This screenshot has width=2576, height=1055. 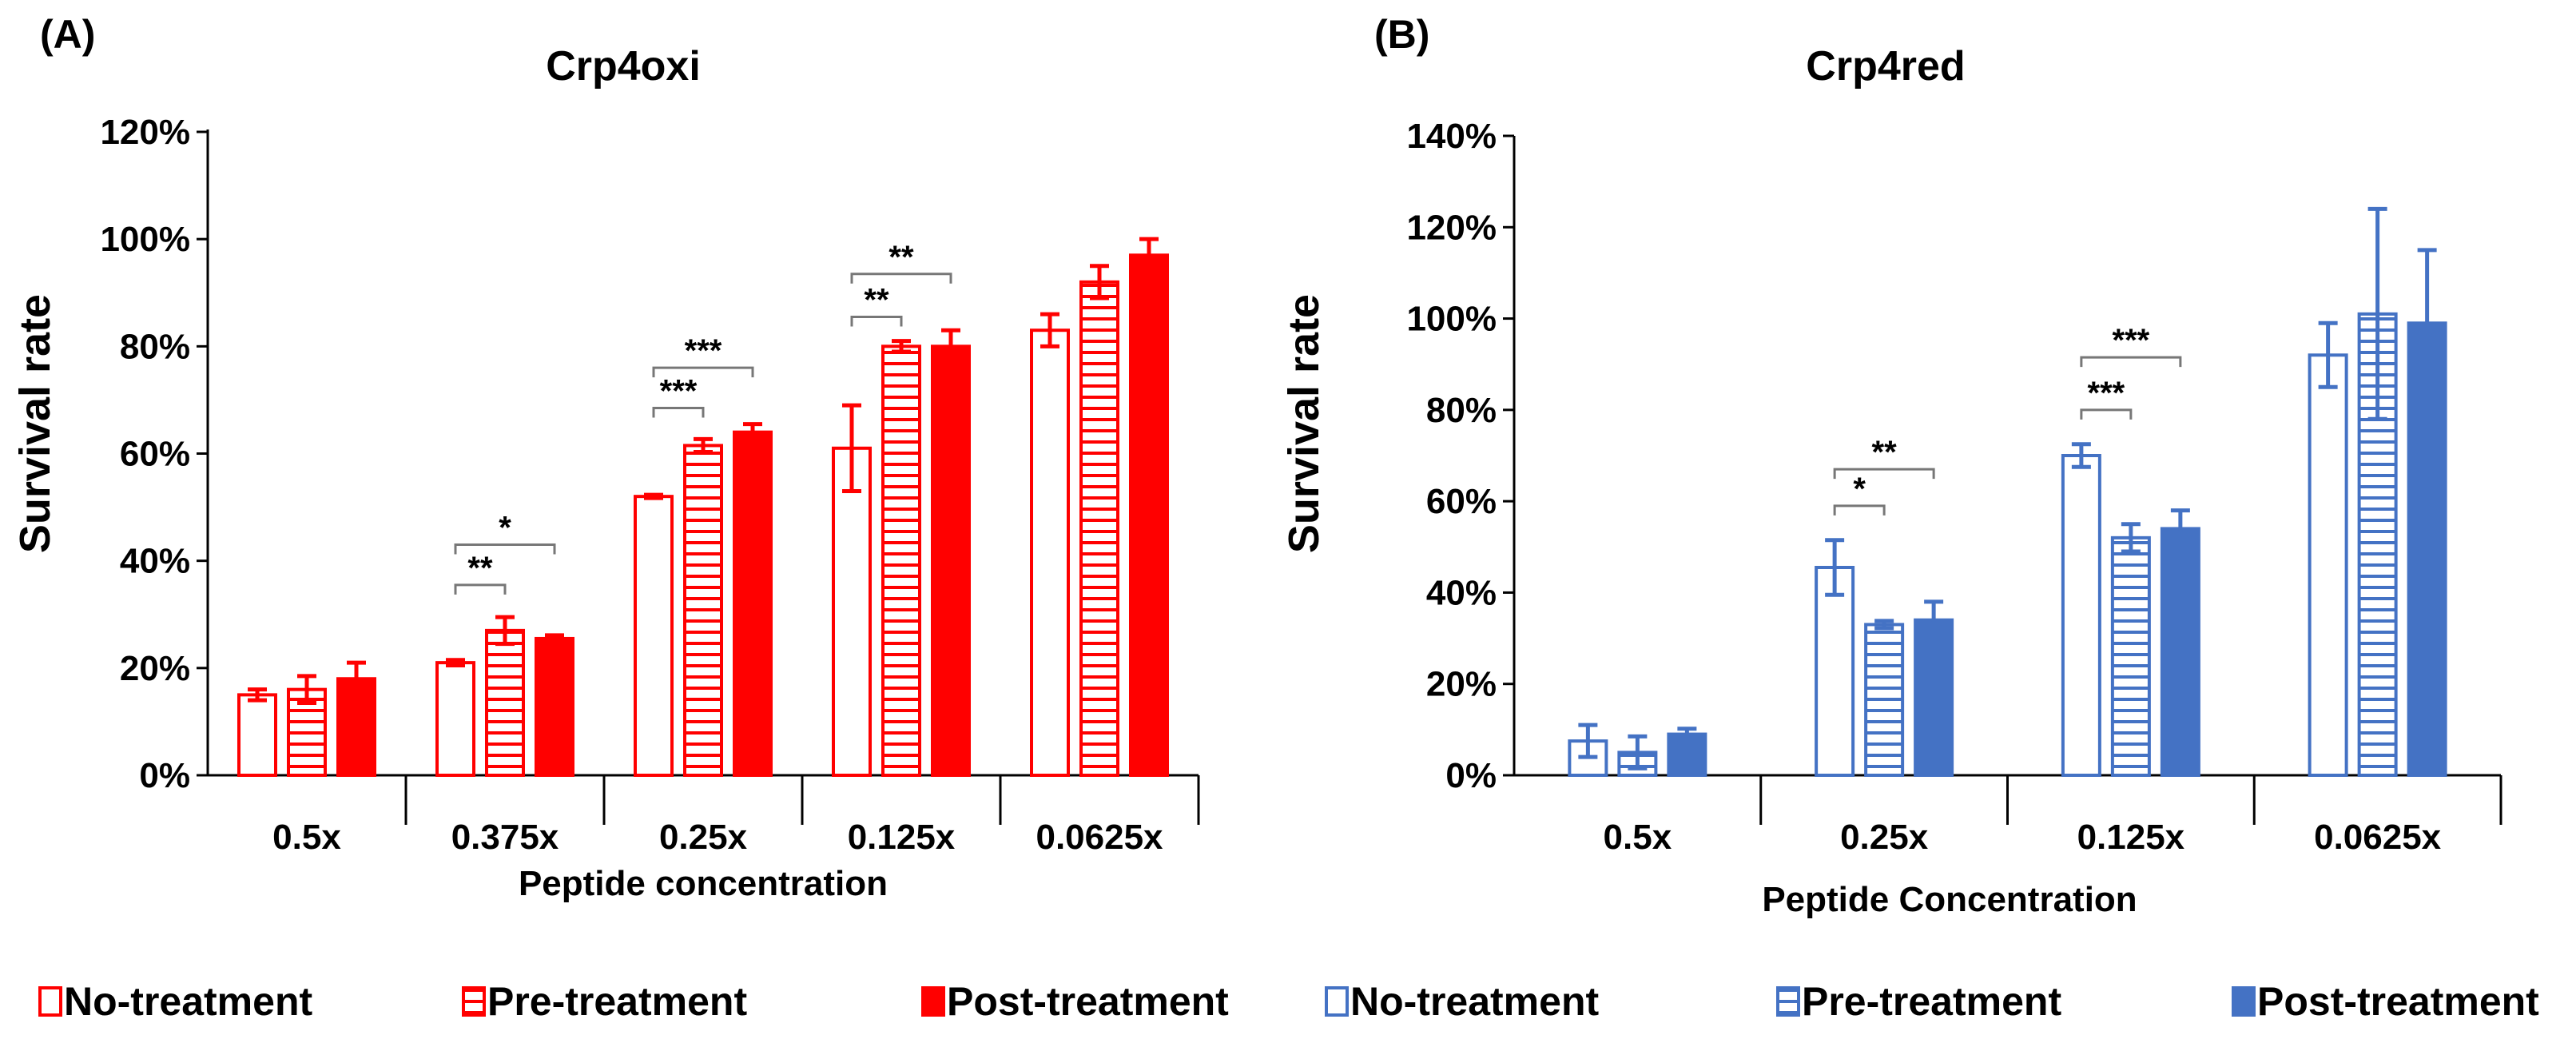 I want to click on category-labels: 0.5x 0.25x 0.125x 0.0625x, so click(x=2023, y=837).